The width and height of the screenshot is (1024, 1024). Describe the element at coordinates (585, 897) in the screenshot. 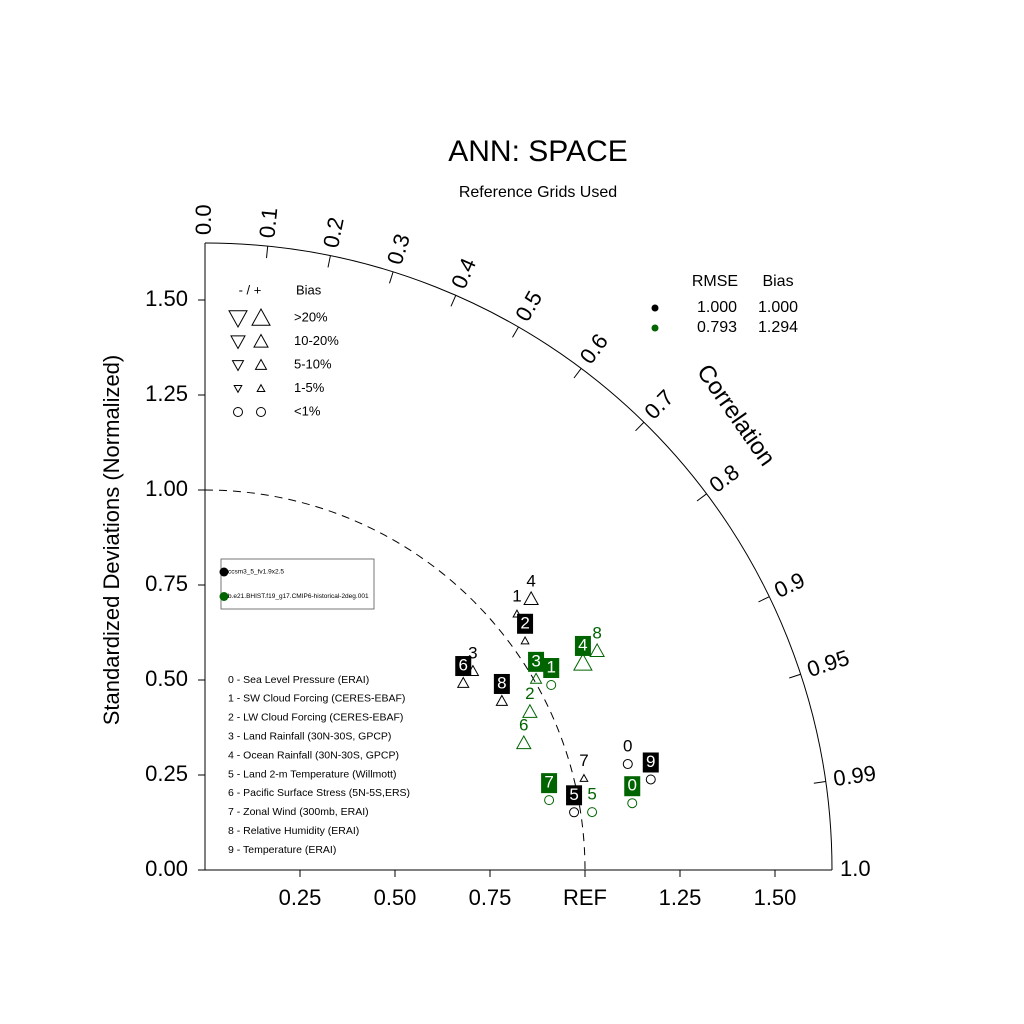

I see `x-tick-label: REF` at that location.